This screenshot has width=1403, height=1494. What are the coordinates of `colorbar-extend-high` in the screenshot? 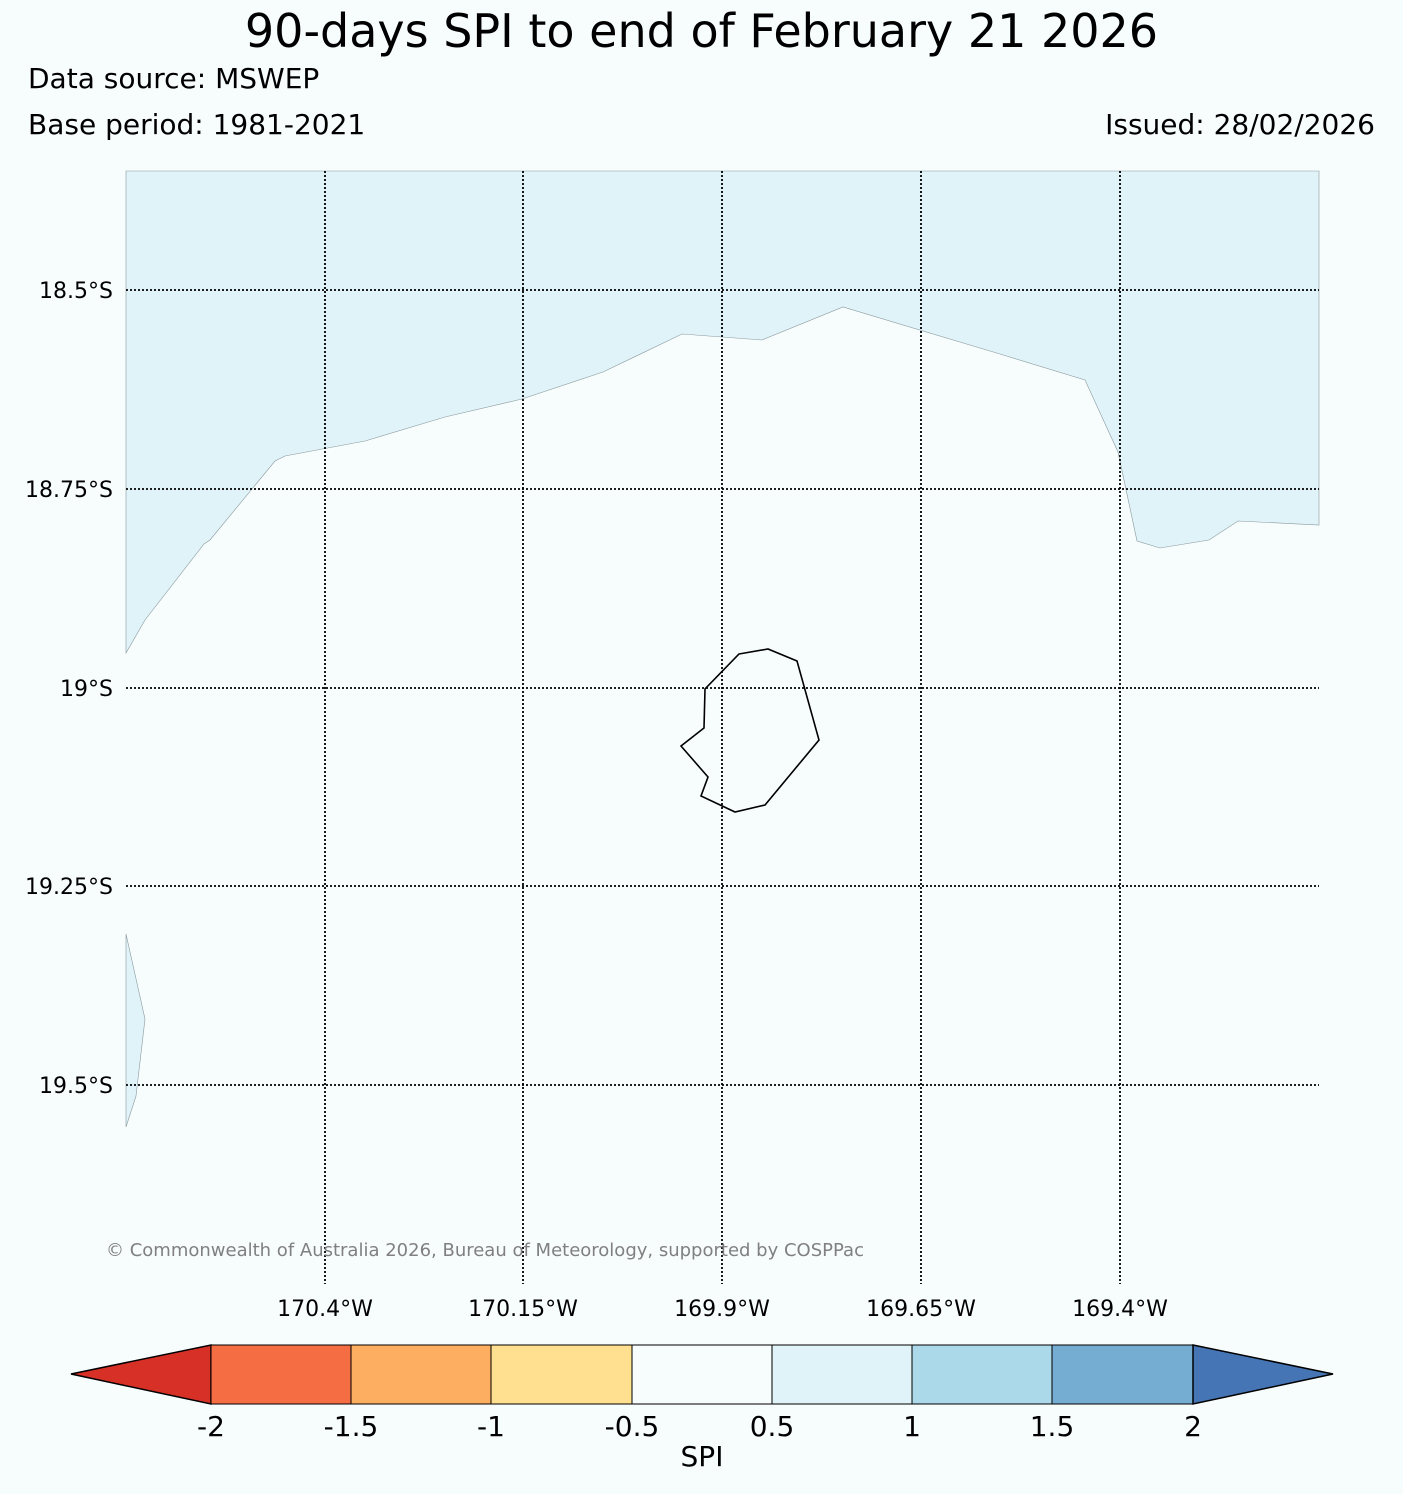 It's located at (1263, 1374).